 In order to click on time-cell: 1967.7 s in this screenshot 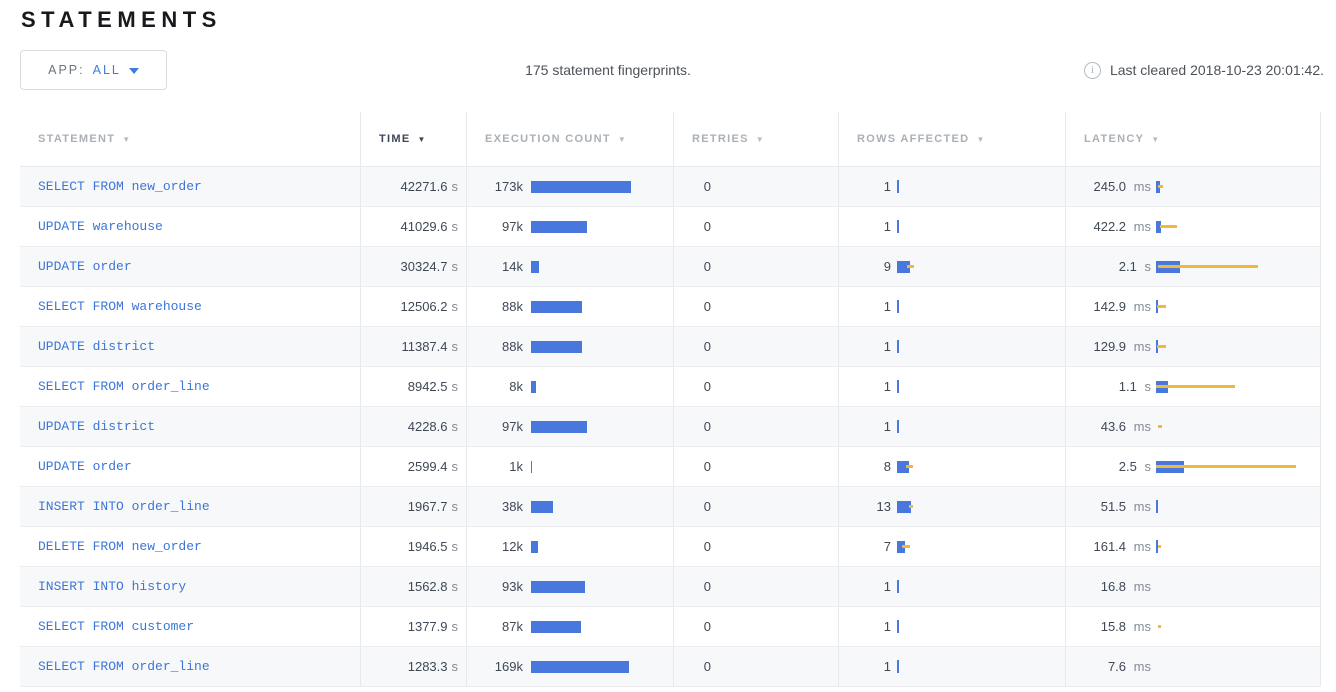, I will do `click(413, 507)`.